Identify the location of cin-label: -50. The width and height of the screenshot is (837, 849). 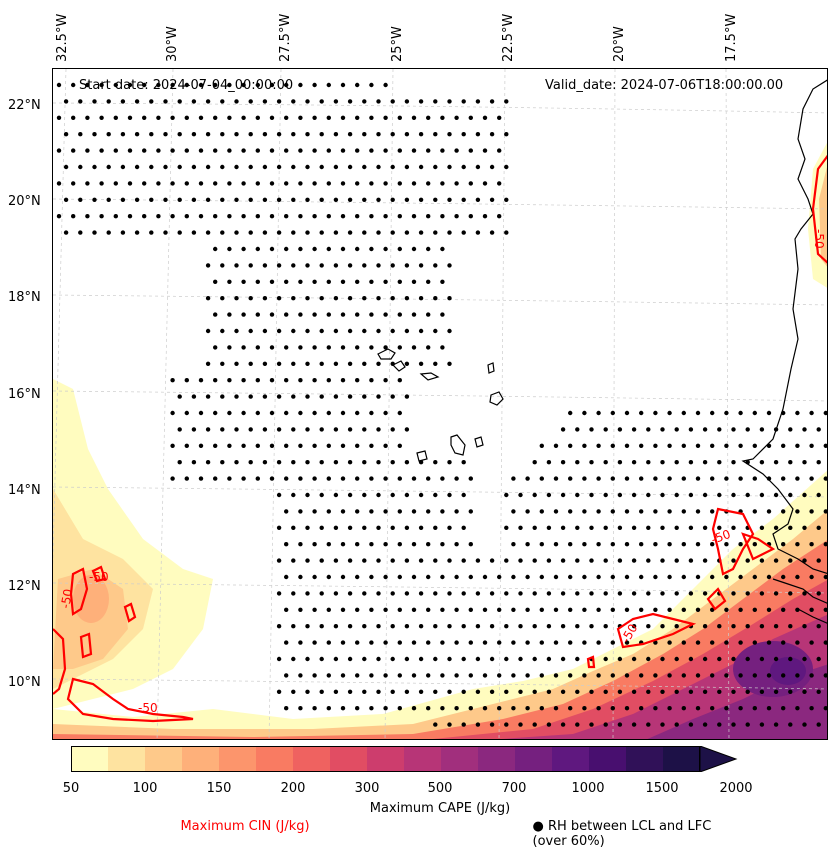
(99, 577).